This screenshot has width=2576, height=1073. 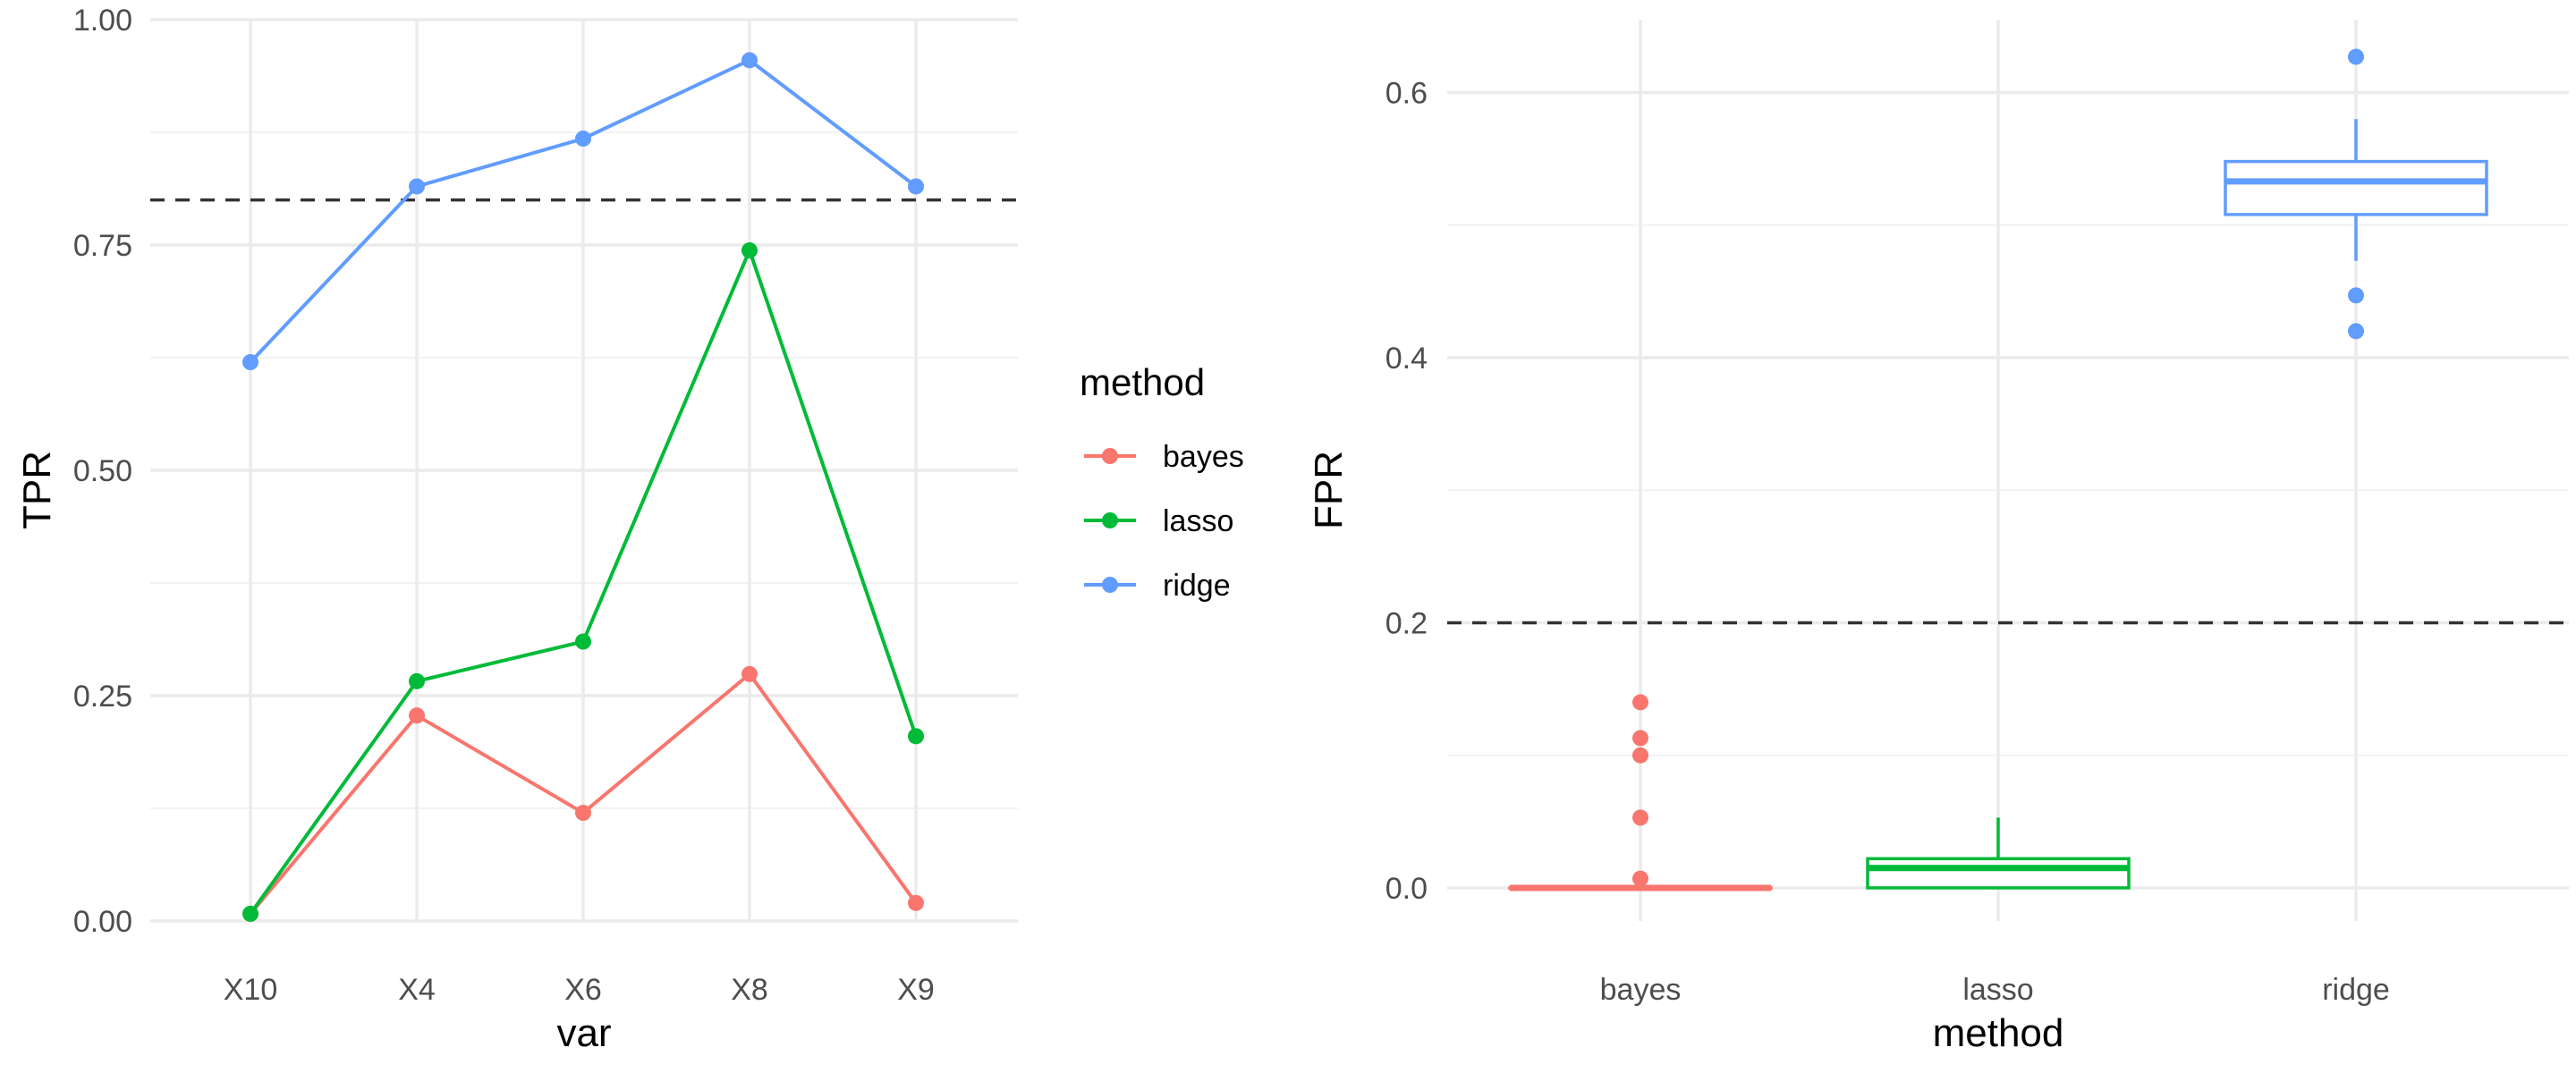 What do you see at coordinates (1198, 521) in the screenshot?
I see `legend-label-lasso: lasso` at bounding box center [1198, 521].